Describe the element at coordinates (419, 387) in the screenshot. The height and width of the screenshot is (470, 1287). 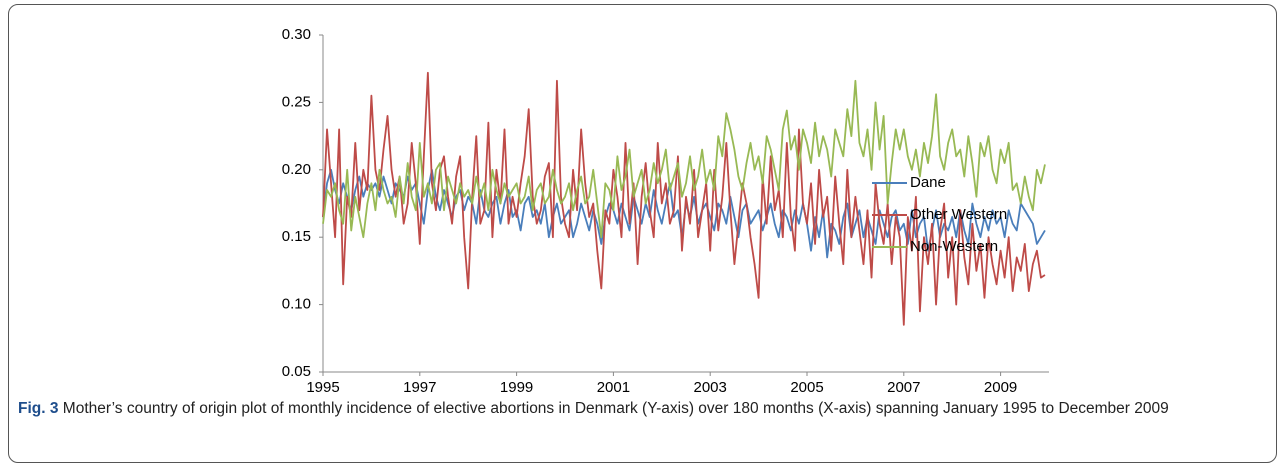
I see `x-tick-label: 1997` at that location.